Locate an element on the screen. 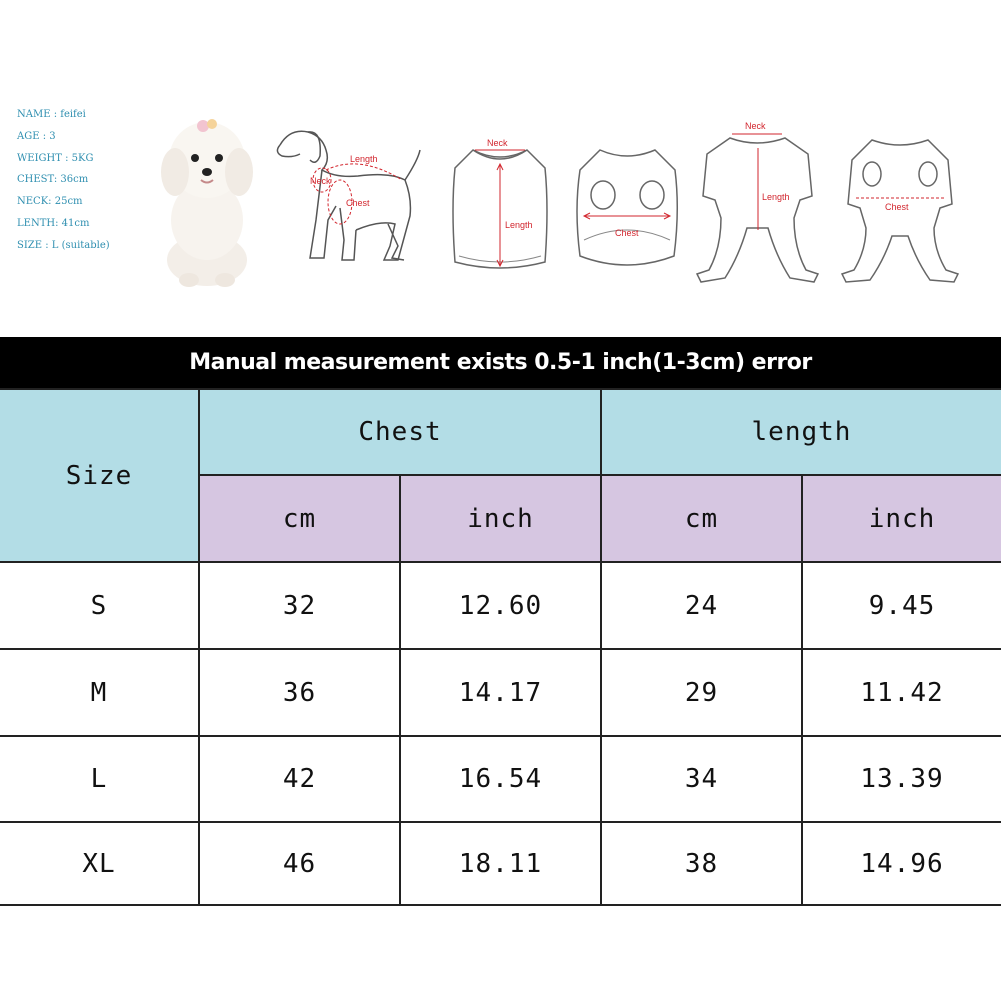 The width and height of the screenshot is (1001, 1001). dog-neck-label: Neck is located at coordinates (320, 181).